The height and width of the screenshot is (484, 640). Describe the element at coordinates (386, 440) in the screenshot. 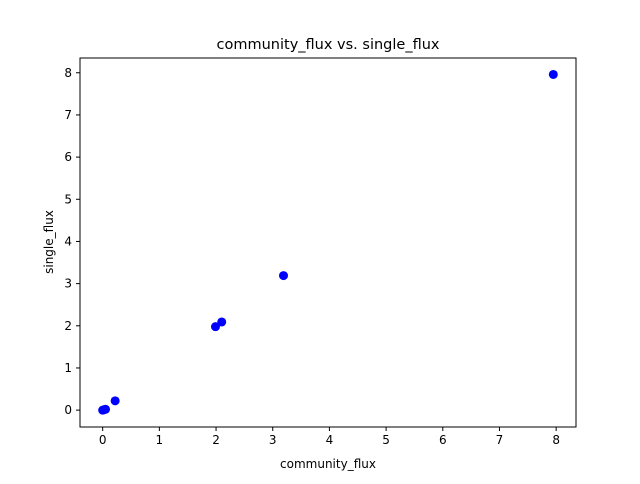

I see `x-tick-label: 5` at that location.